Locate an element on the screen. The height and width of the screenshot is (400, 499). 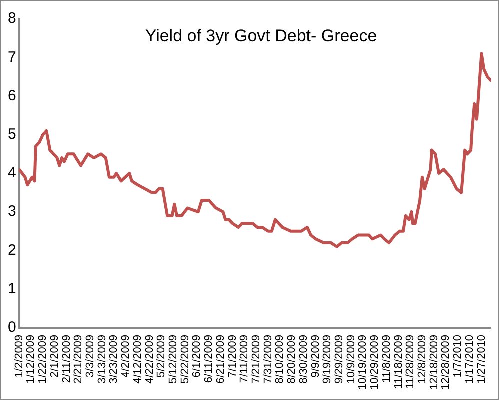
x-tick-label: 6/11/2009 is located at coordinates (209, 359).